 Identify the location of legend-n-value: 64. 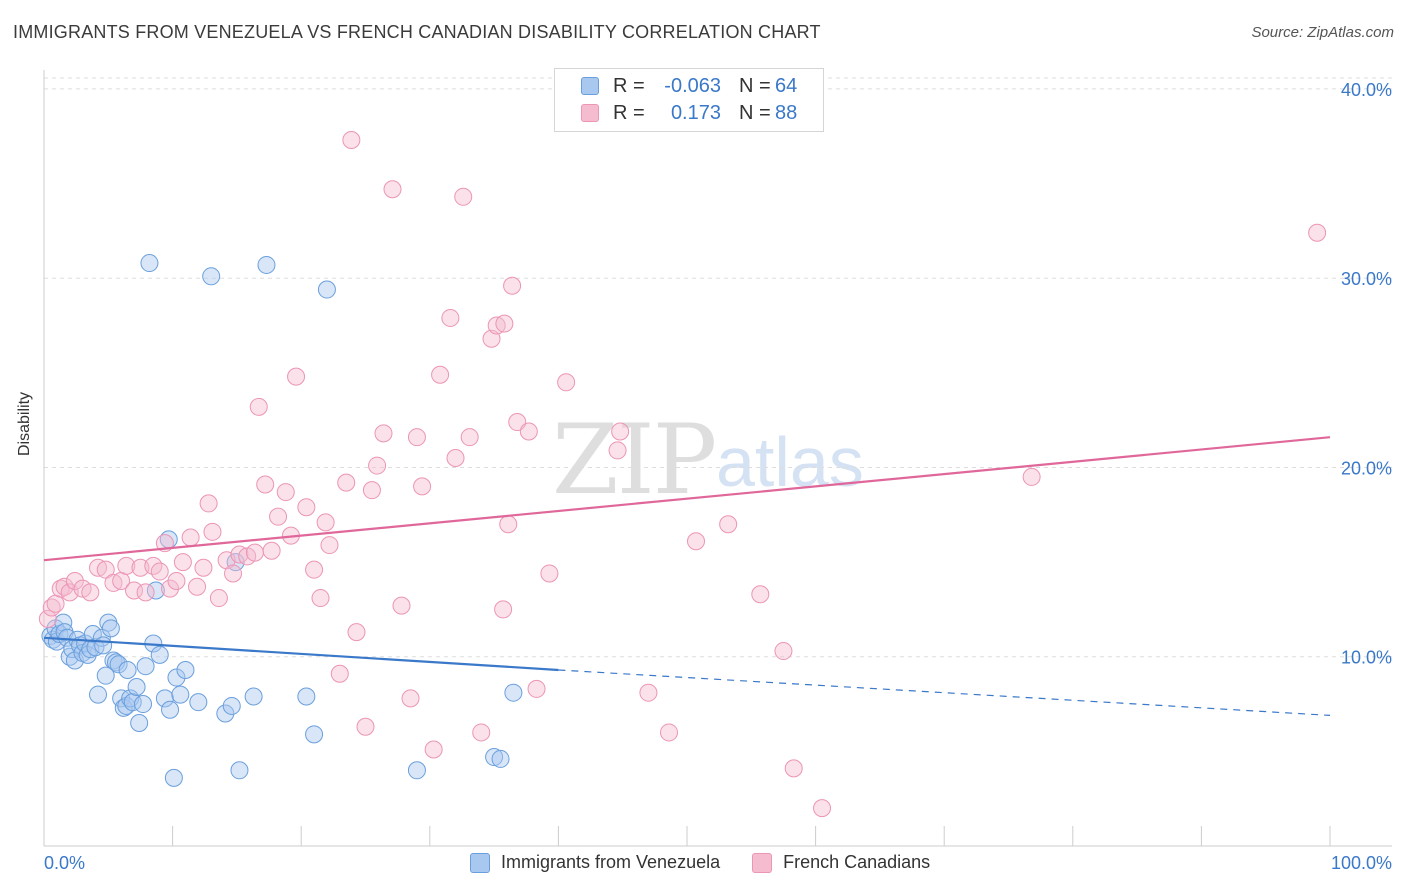
(786, 85).